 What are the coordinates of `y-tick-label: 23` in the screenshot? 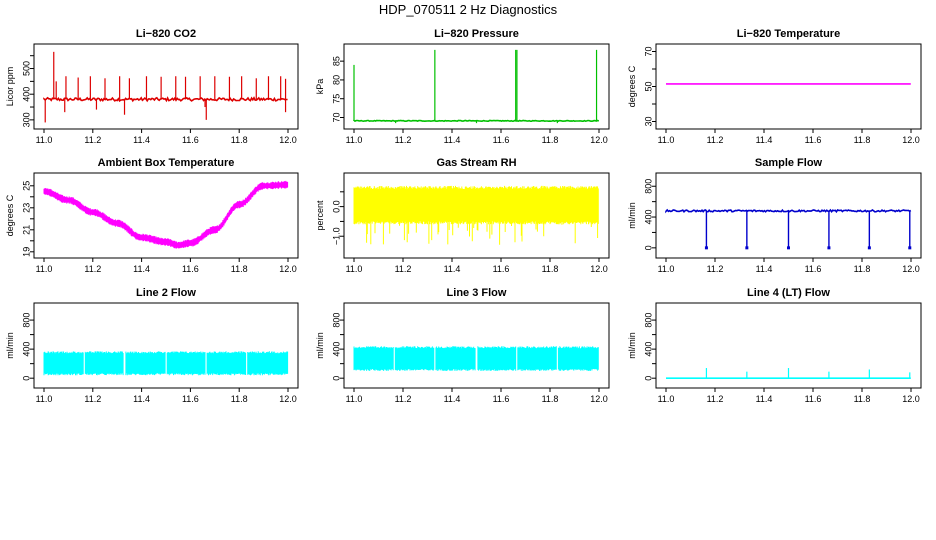 It's located at (26, 208).